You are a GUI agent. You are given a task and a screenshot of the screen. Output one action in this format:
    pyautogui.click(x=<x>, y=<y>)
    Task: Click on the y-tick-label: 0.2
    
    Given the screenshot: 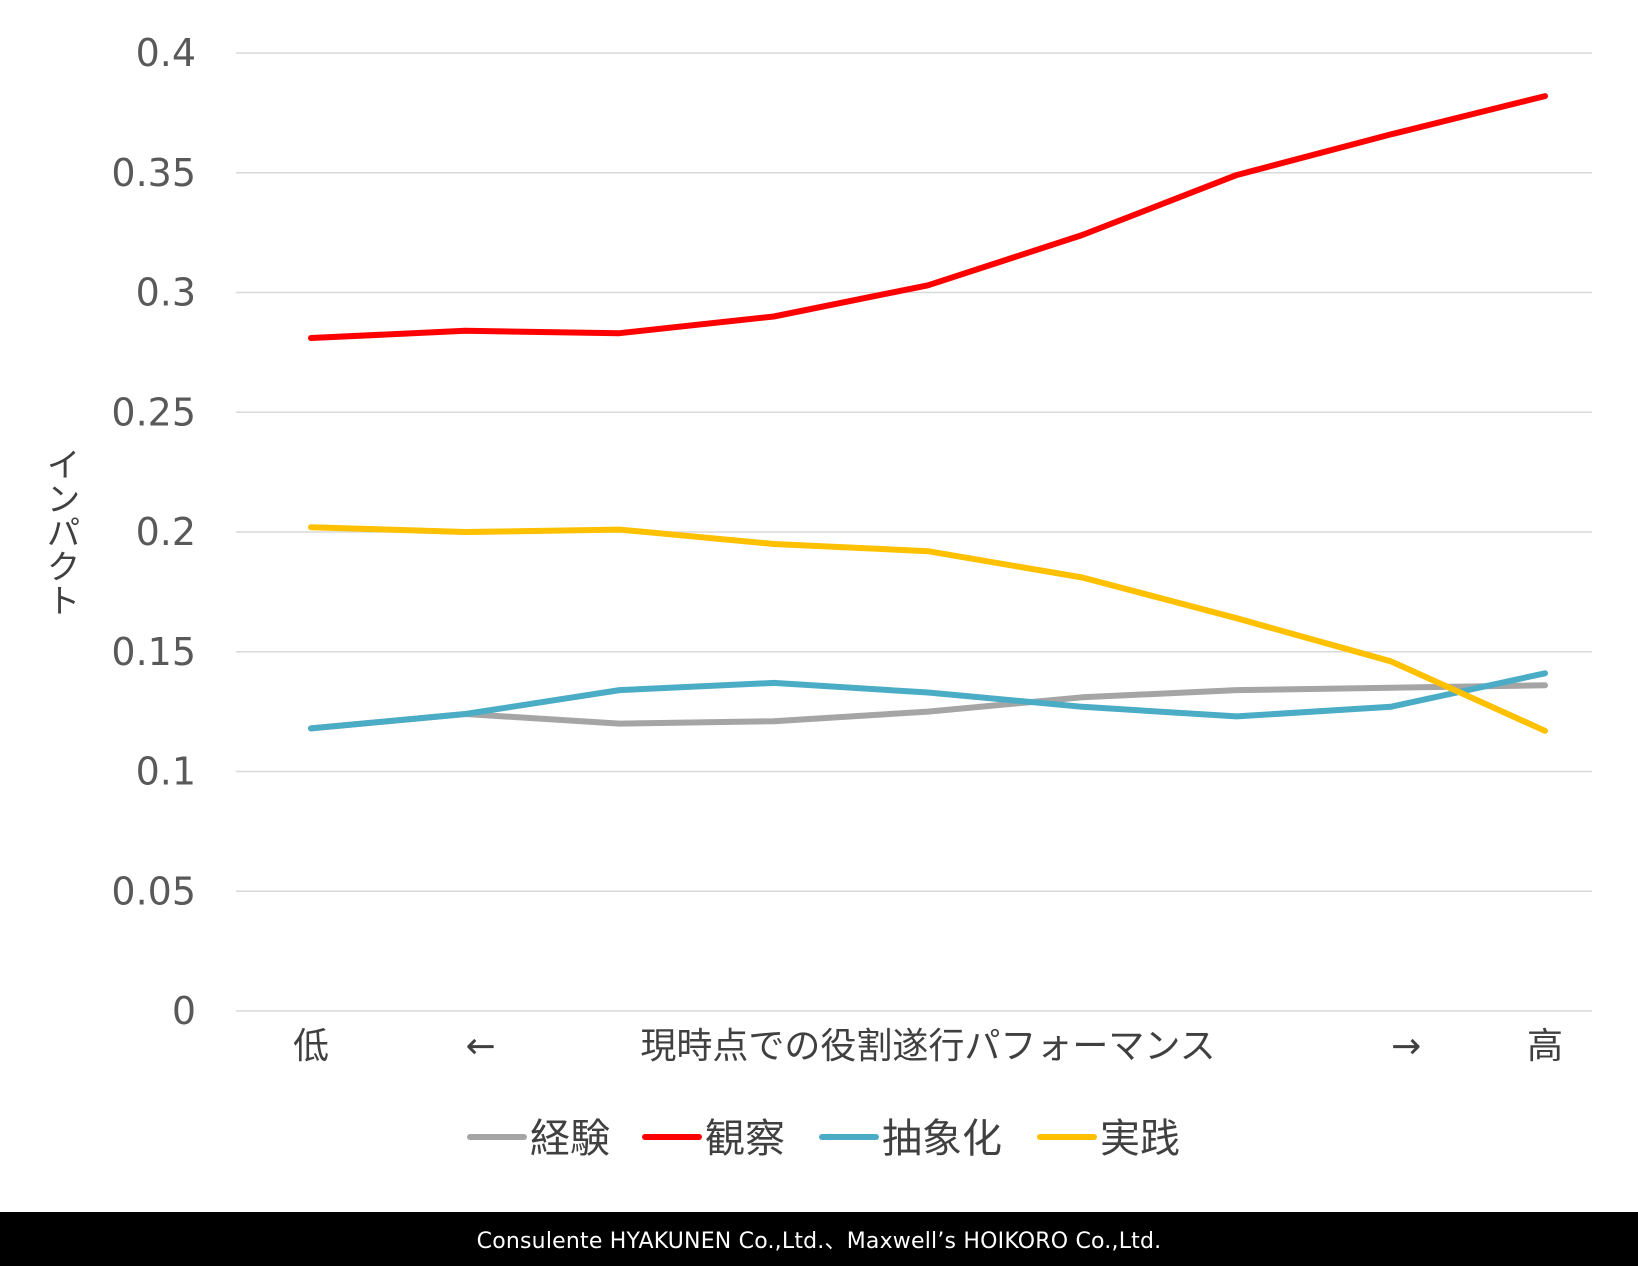 What is the action you would take?
    pyautogui.click(x=166, y=532)
    